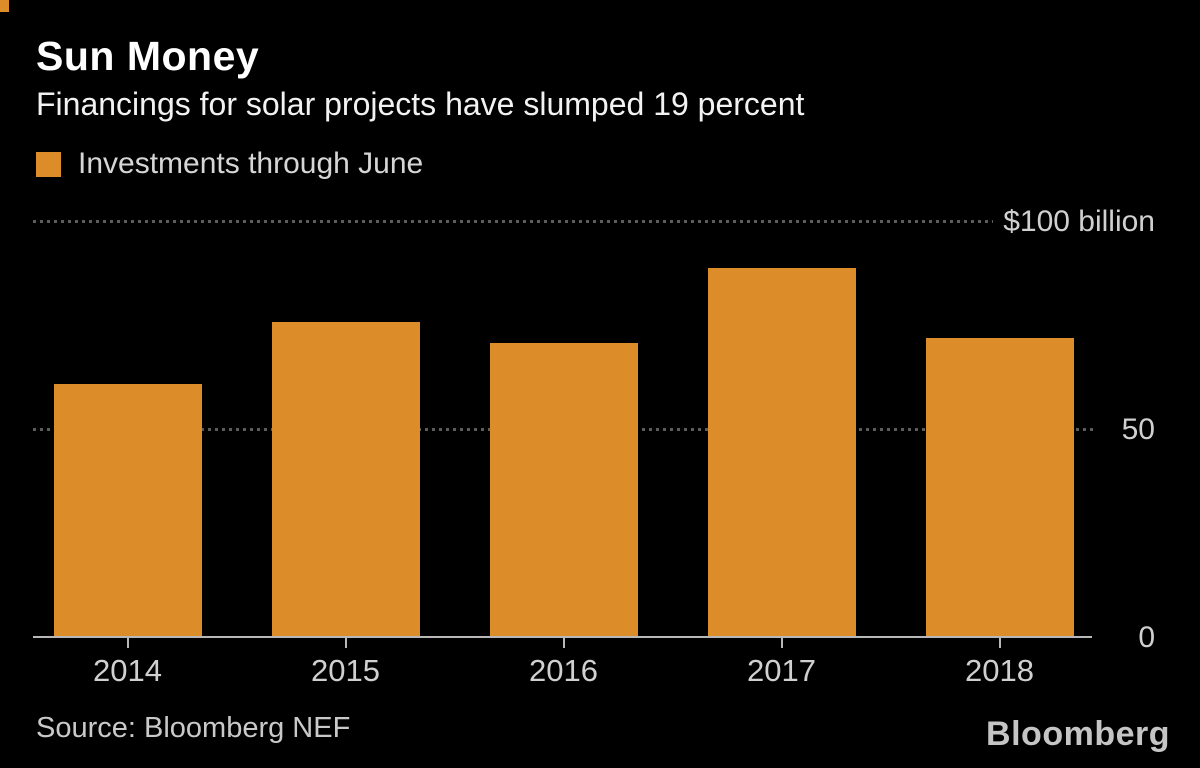  What do you see at coordinates (345, 670) in the screenshot?
I see `x-axis-label-2015: 2015` at bounding box center [345, 670].